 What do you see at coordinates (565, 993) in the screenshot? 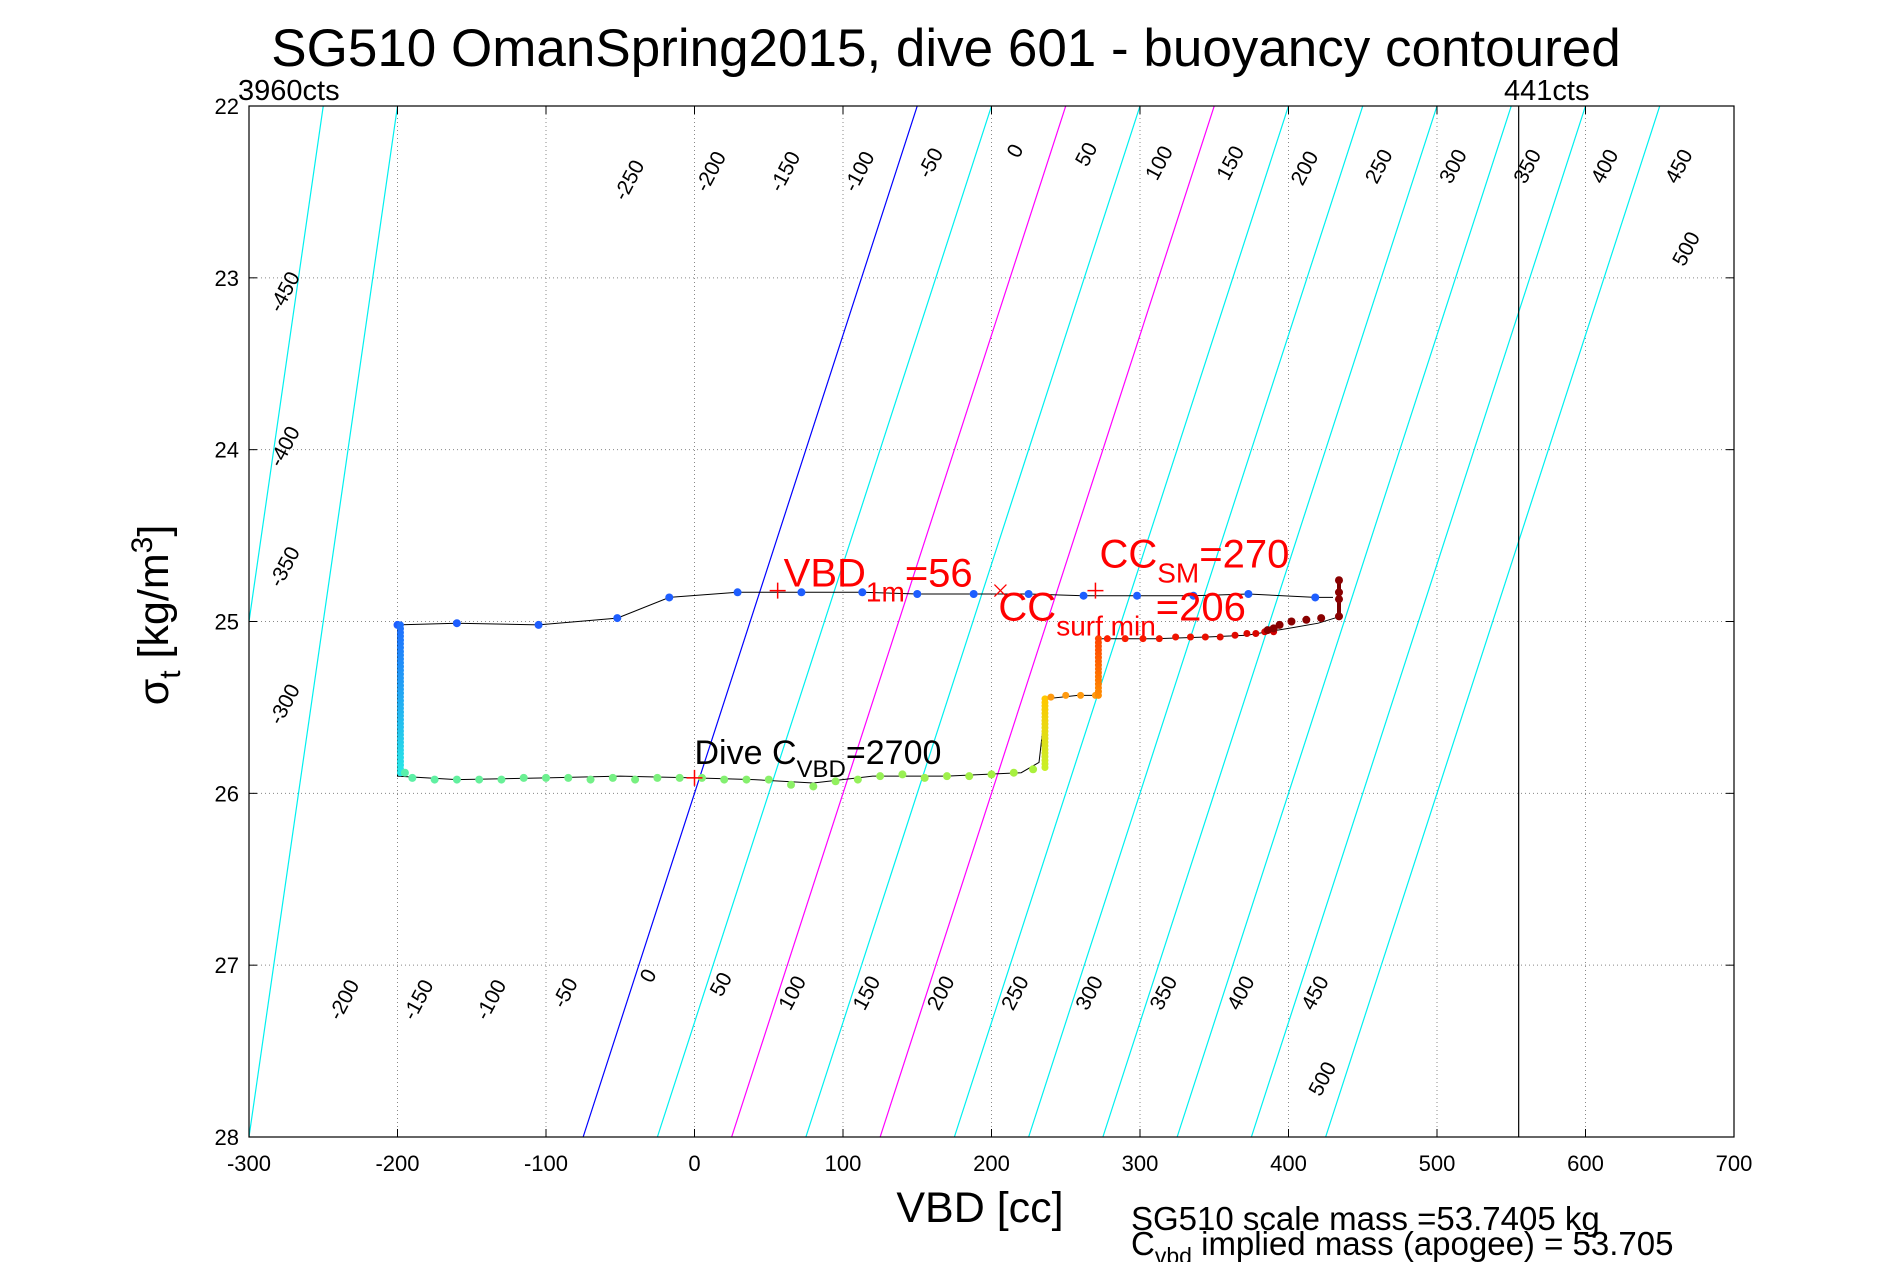
I see `contour-label: -50` at bounding box center [565, 993].